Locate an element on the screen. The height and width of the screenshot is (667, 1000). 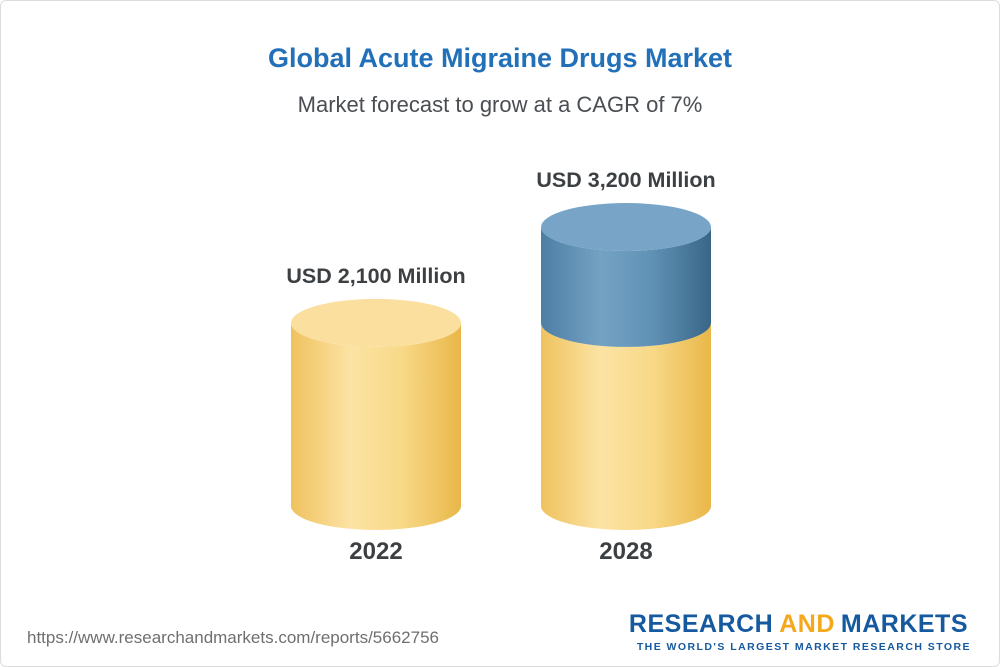
value-label: USD 3,200 Million is located at coordinates (625, 180).